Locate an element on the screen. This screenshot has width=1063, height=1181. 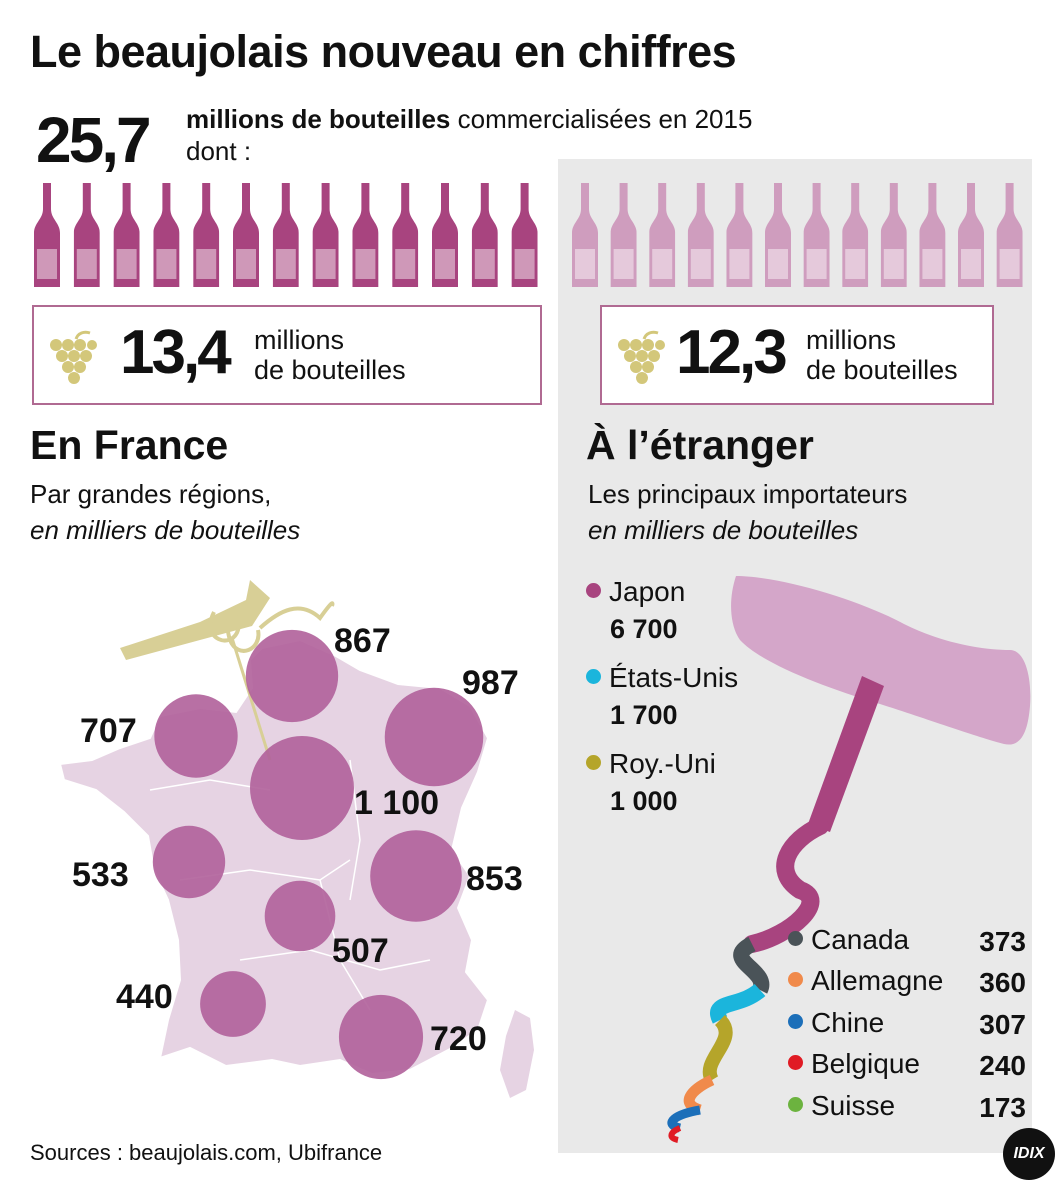
importer-belgique: Belgique is located at coordinates (854, 1064).